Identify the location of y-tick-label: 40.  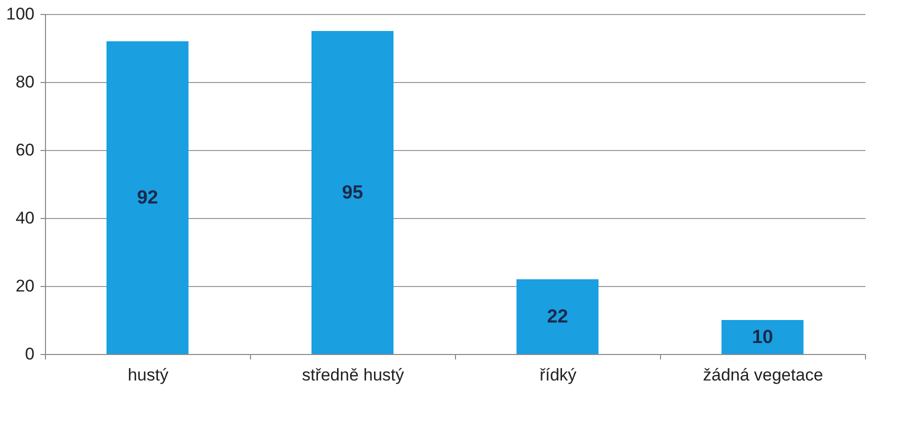
(25, 218).